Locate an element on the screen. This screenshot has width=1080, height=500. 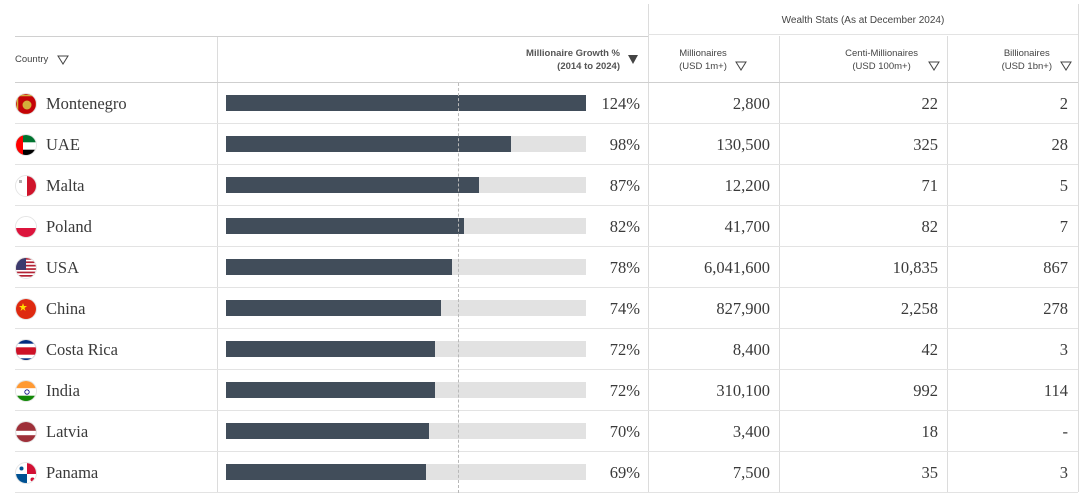
millionaires-value: 41,700 is located at coordinates (747, 226).